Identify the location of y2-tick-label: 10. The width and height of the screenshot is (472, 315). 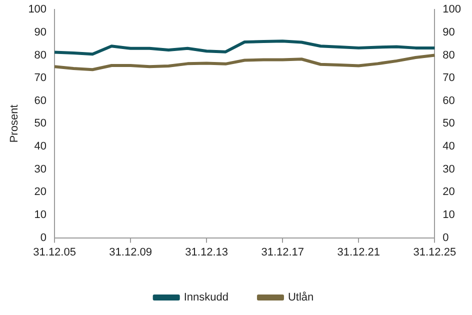
(448, 215).